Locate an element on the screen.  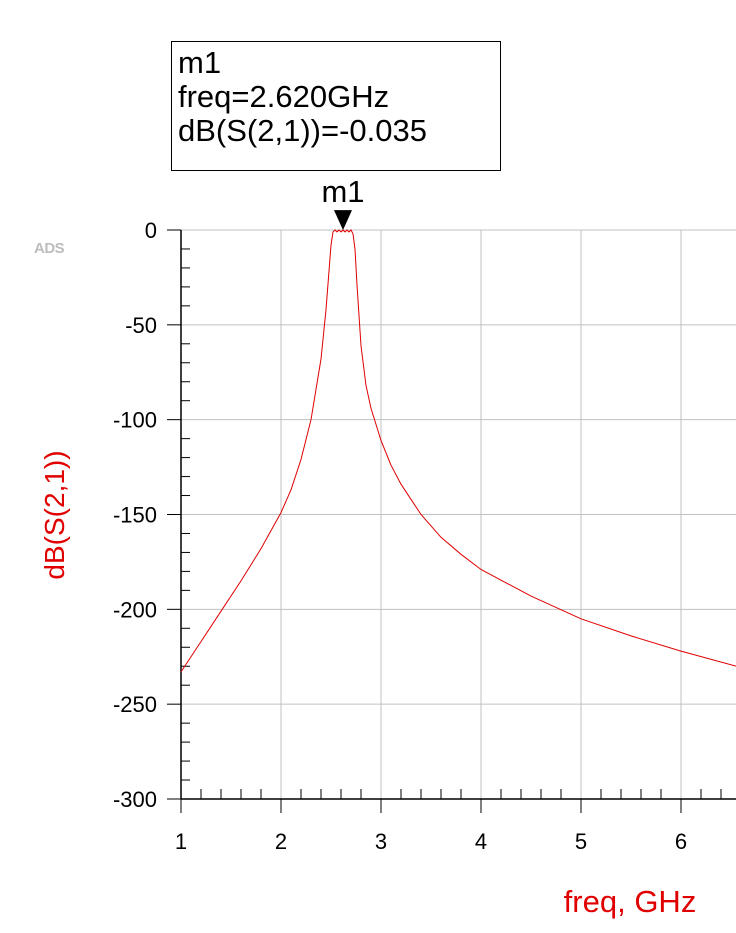
y-tick-label: -300 is located at coordinates (135, 799).